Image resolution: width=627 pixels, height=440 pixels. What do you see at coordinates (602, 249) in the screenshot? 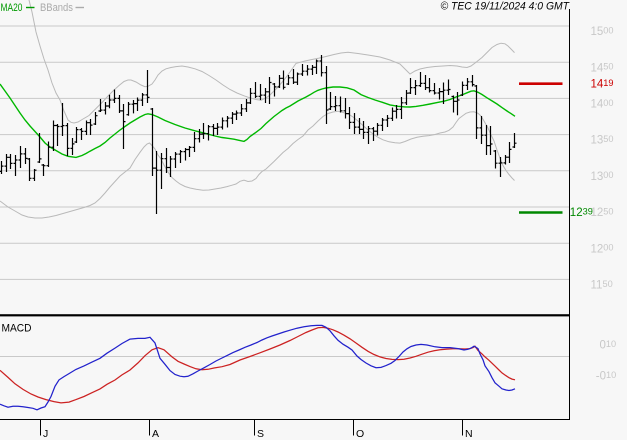
I see `svg-text: 1200` at bounding box center [602, 249].